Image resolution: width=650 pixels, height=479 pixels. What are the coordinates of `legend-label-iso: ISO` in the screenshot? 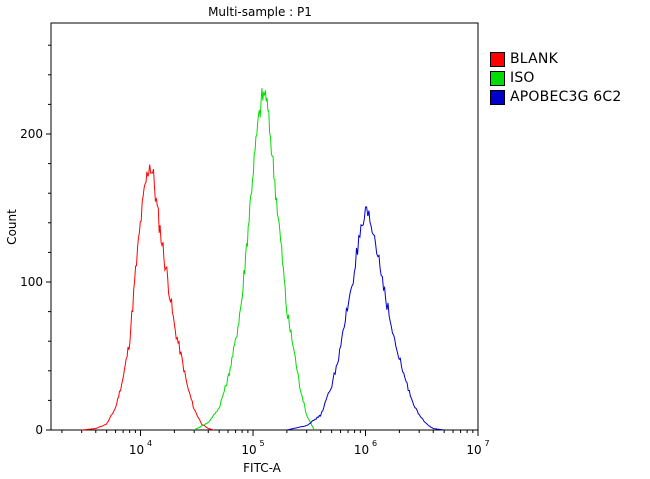 It's located at (522, 78).